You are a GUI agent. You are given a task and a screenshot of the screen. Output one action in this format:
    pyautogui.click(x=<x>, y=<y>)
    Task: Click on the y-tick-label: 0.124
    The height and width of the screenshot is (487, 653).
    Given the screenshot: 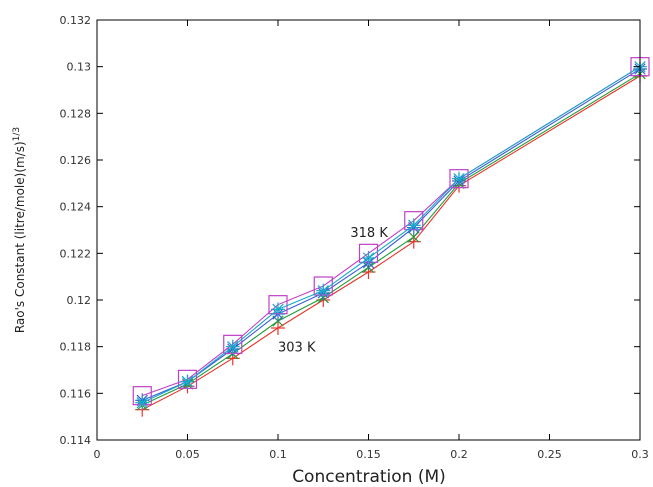 What is the action you would take?
    pyautogui.click(x=76, y=207)
    